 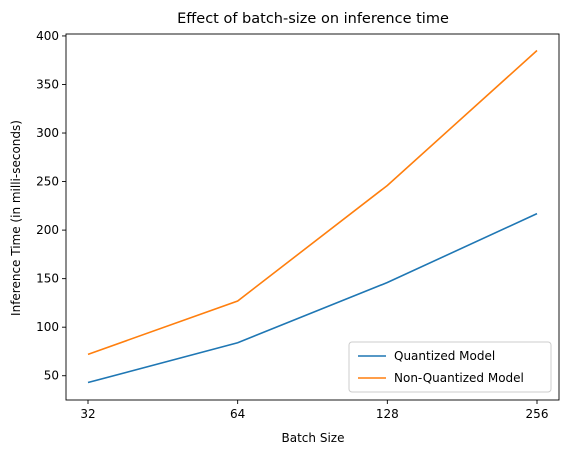 What do you see at coordinates (47, 36) in the screenshot?
I see `y-tick-label: 400` at bounding box center [47, 36].